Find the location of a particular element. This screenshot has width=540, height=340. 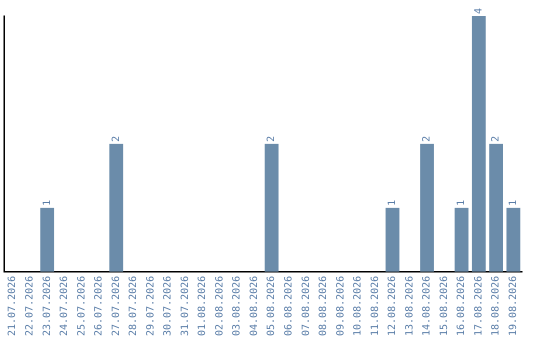

x-tick-label: 31.07.2026 is located at coordinates (185, 306).